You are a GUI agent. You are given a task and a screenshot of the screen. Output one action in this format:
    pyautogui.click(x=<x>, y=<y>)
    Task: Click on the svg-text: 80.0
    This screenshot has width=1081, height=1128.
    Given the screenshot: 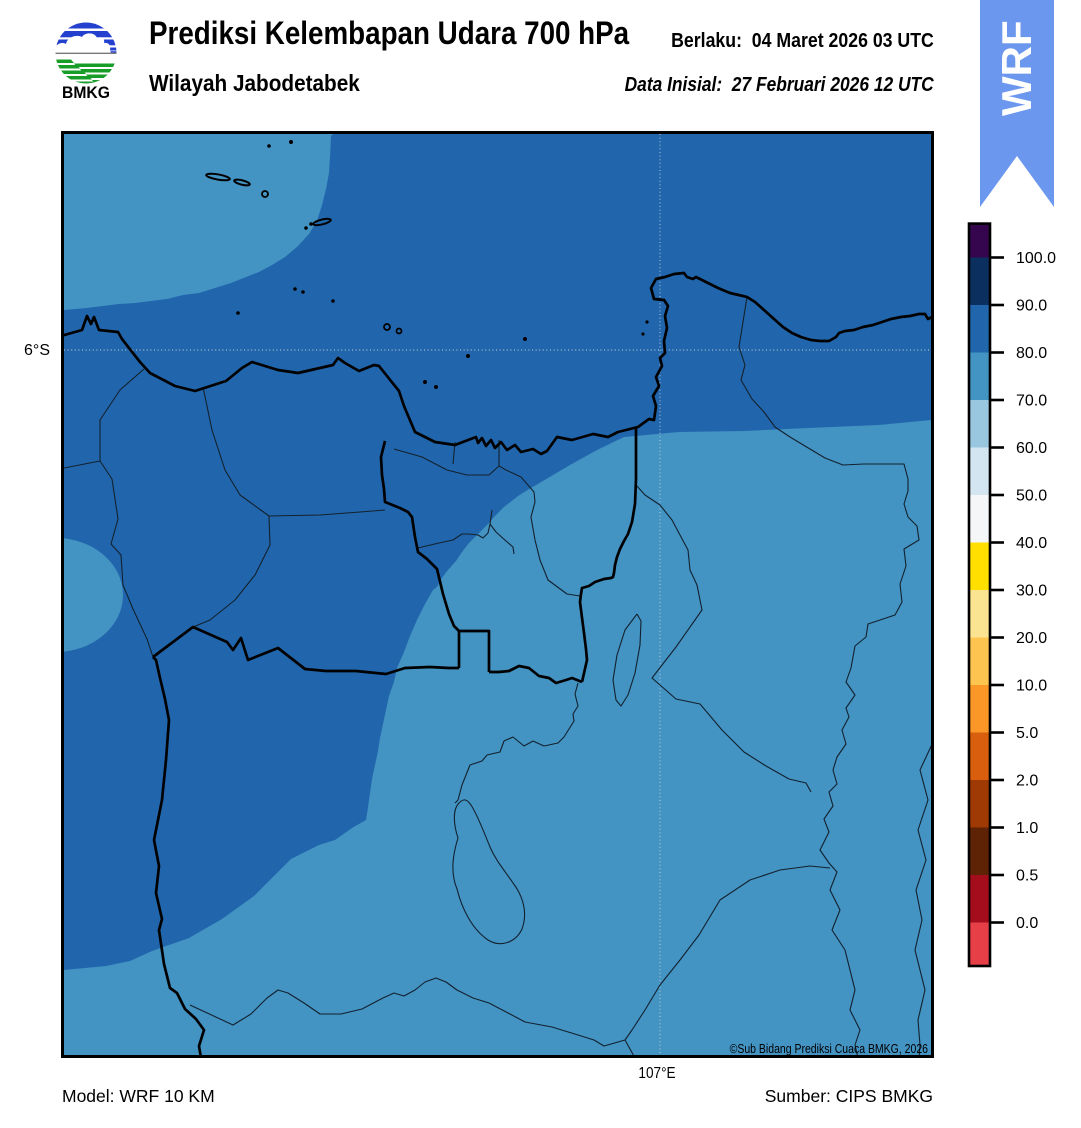 What is the action you would take?
    pyautogui.click(x=1031, y=353)
    